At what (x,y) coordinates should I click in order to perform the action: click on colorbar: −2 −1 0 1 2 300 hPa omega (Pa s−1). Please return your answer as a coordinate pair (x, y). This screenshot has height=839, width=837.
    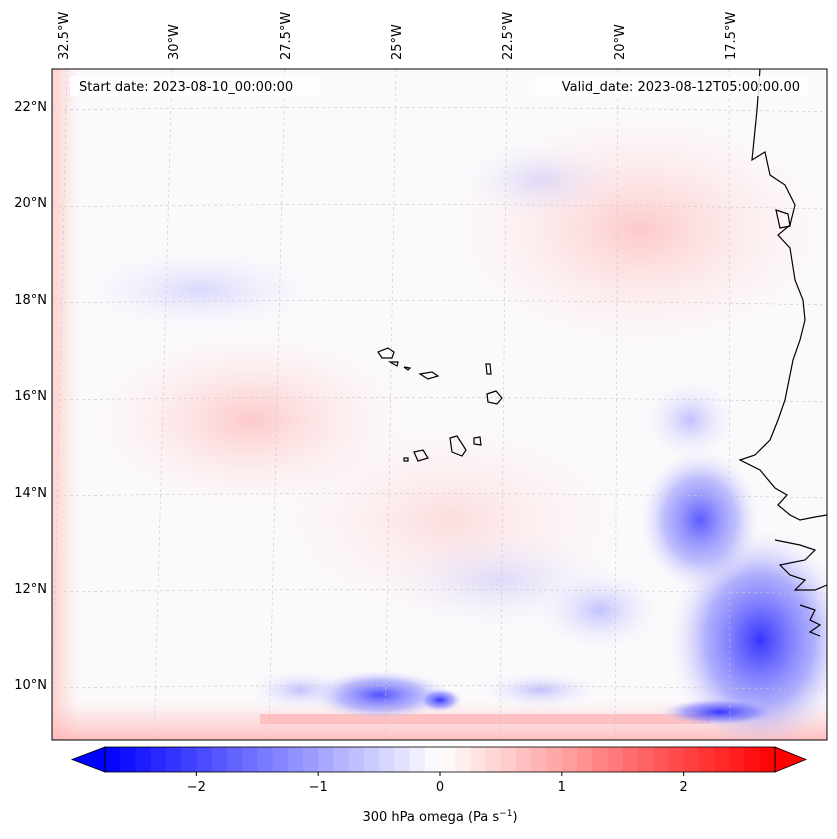
    Looking at the image, I should click on (439, 785).